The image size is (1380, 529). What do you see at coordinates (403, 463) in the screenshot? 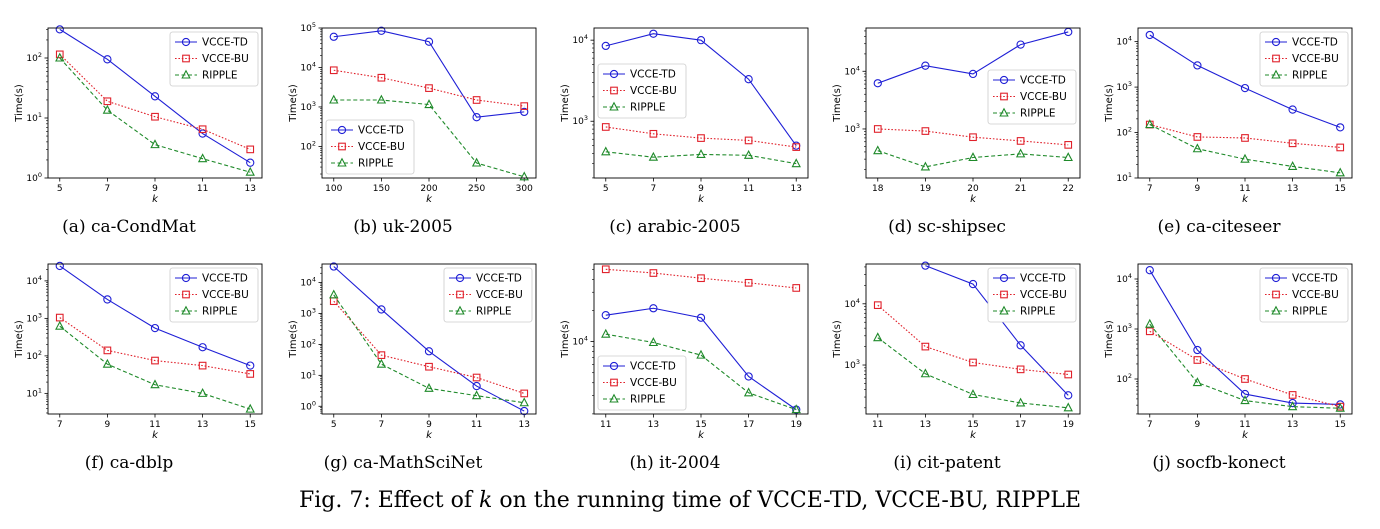
I see `subplot-caption: (g) ca-MathSciNet` at bounding box center [403, 463].